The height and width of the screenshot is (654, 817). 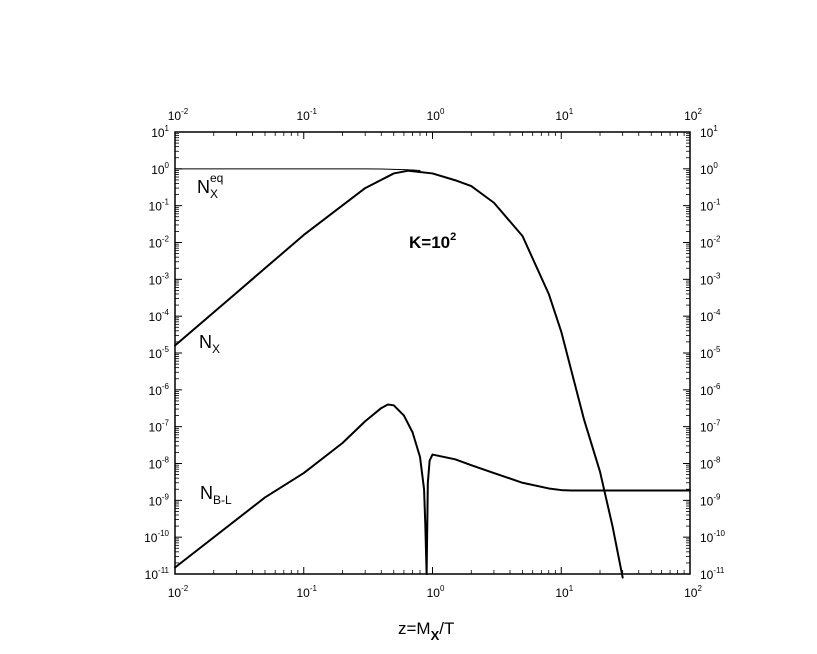 What do you see at coordinates (210, 186) in the screenshot?
I see `series-label-n-x-eq: Neq X` at bounding box center [210, 186].